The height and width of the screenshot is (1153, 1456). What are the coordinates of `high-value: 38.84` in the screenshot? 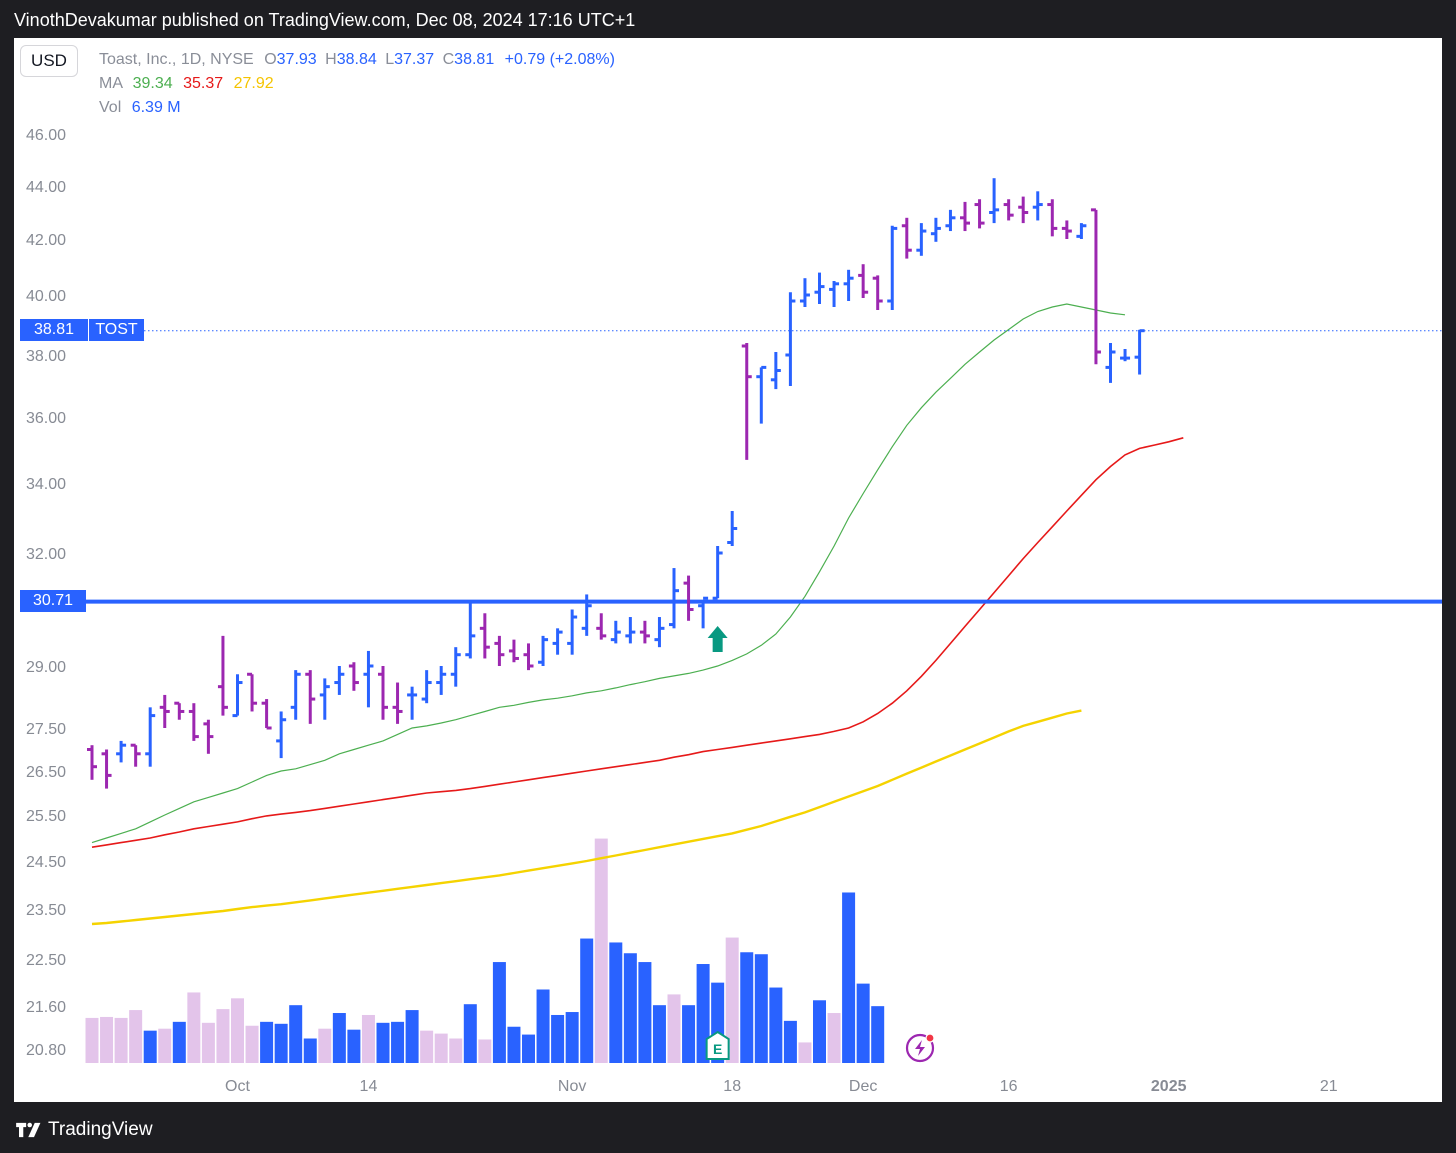 It's located at (356, 59).